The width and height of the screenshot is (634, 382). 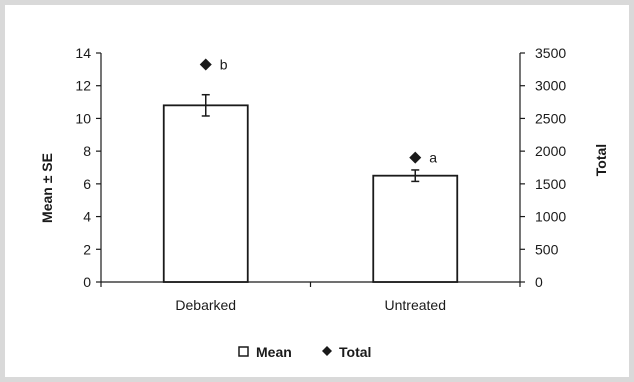 What do you see at coordinates (601, 160) in the screenshot?
I see `y2-axis-title: Total` at bounding box center [601, 160].